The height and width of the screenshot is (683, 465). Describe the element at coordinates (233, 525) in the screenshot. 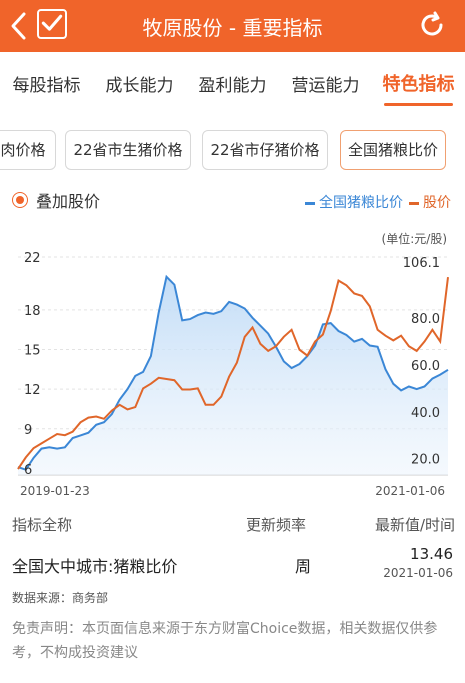

I see `indicator-table-header: 指标全称 更新频率 最新值/时间` at that location.